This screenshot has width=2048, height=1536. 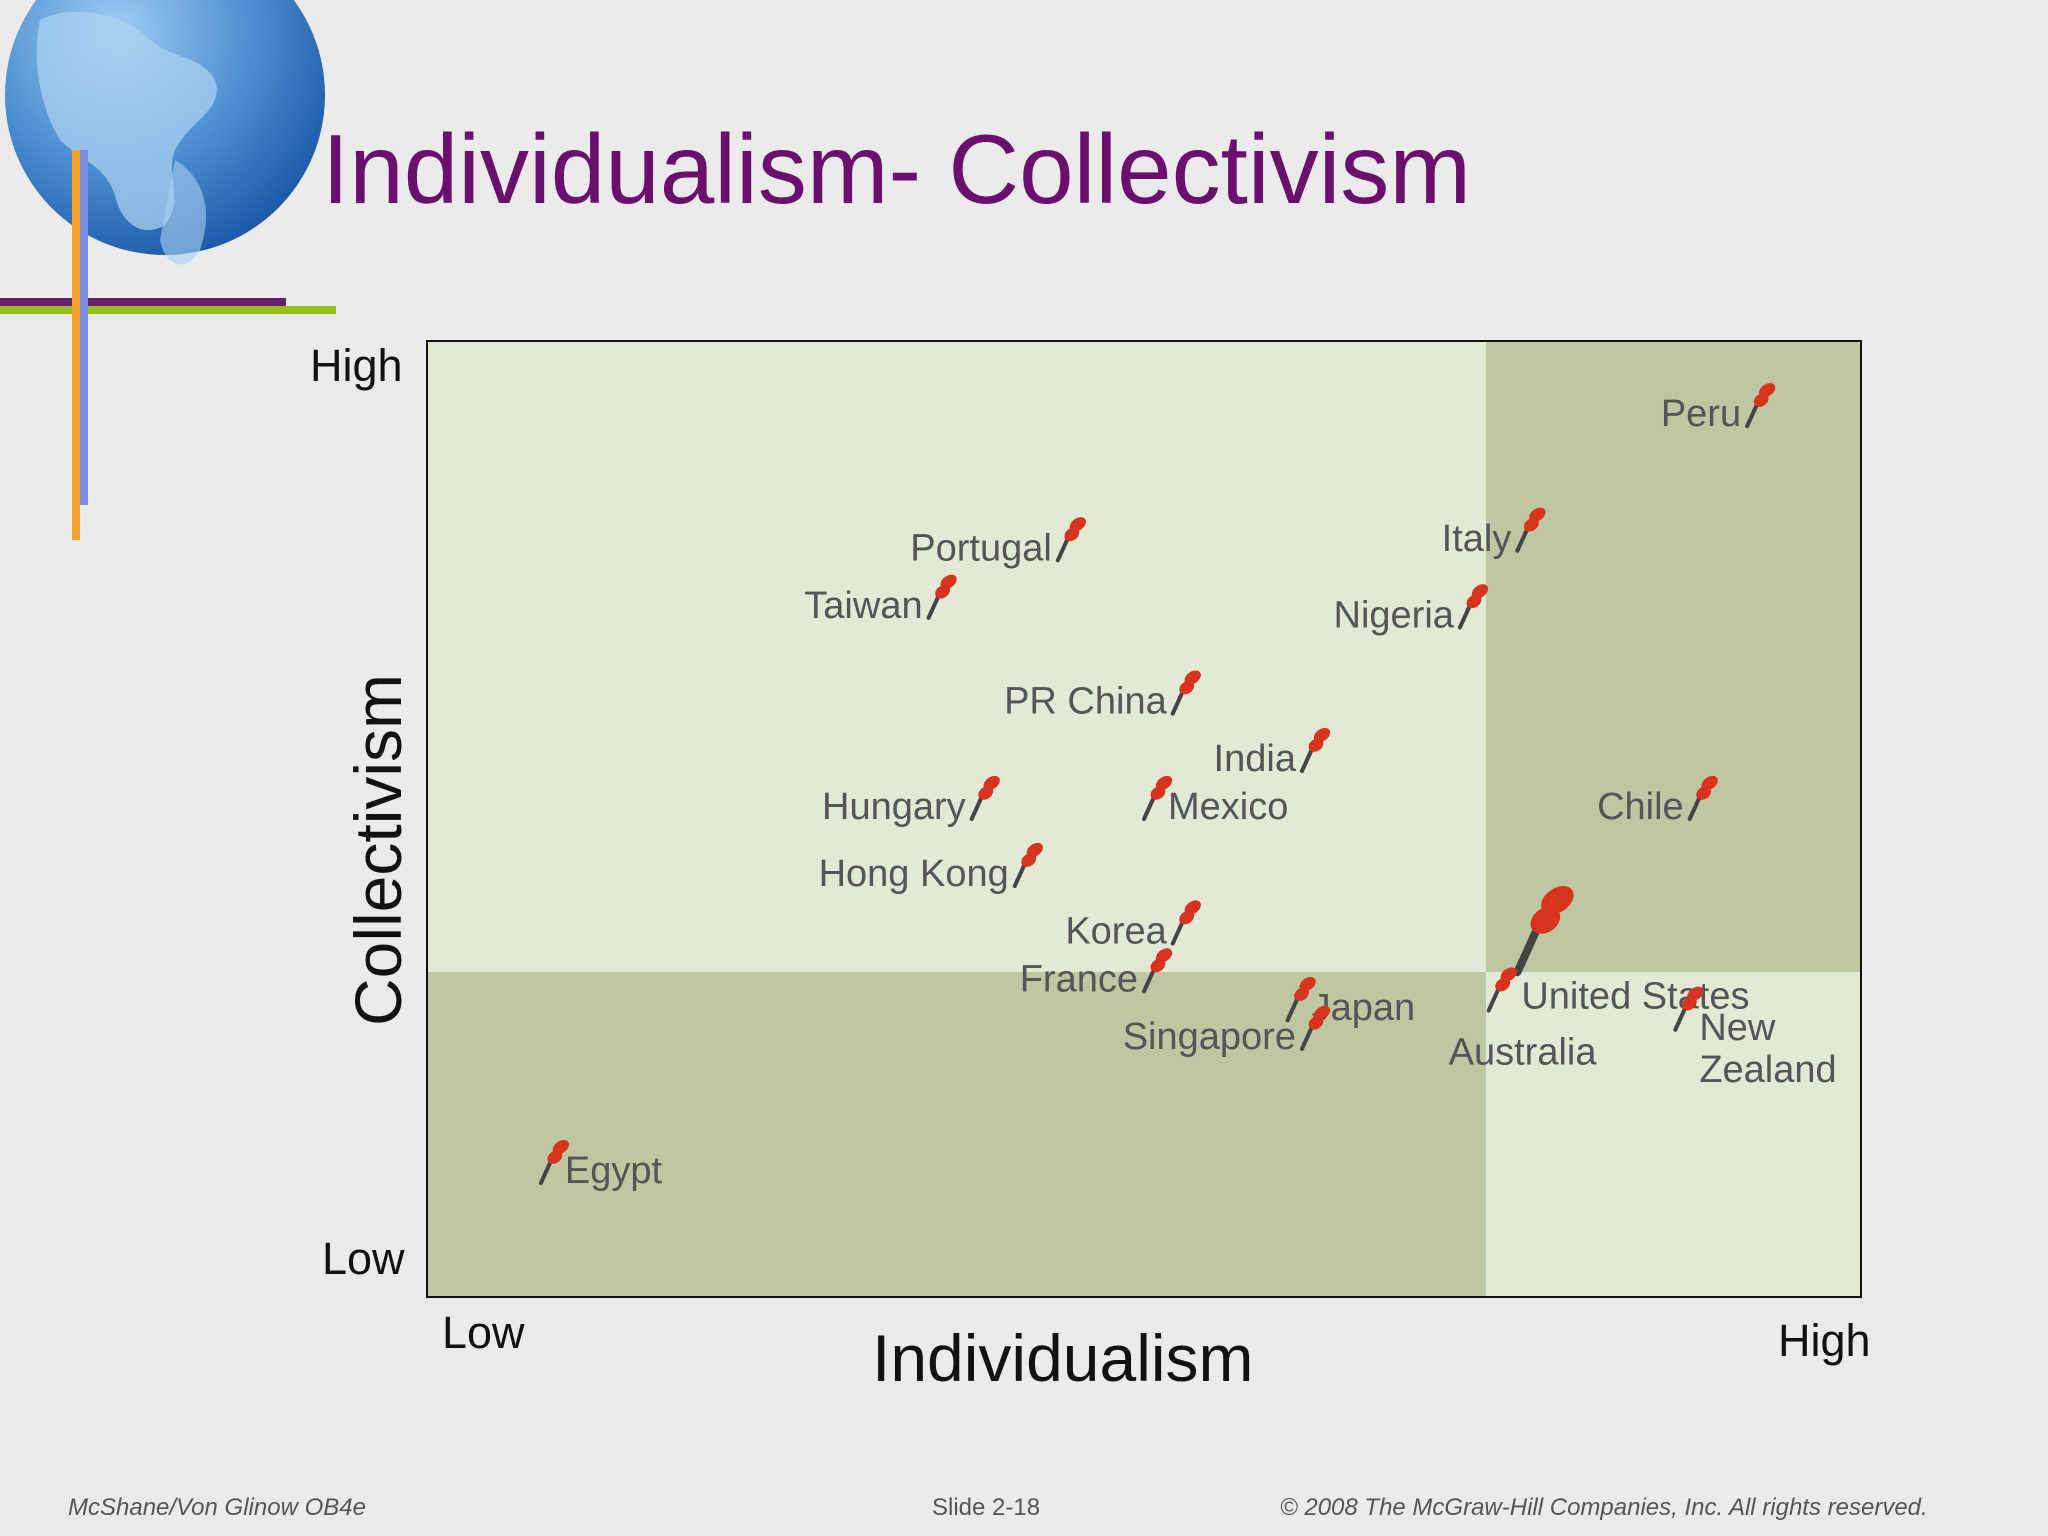 What do you see at coordinates (1063, 1358) in the screenshot?
I see `x-axis-title: Individualism` at bounding box center [1063, 1358].